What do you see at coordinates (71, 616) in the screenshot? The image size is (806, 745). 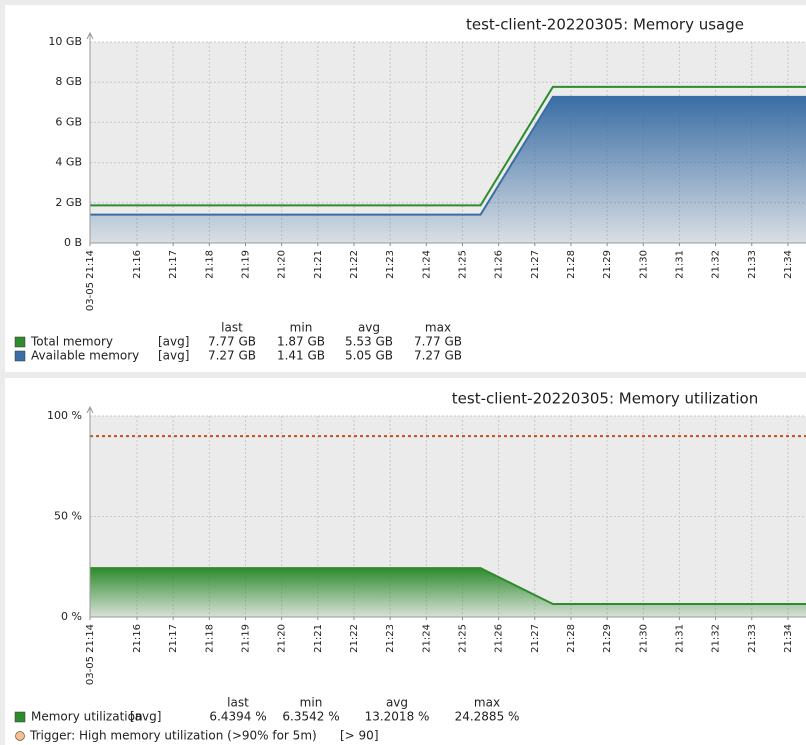 I see `y-tick-label: 0 %` at bounding box center [71, 616].